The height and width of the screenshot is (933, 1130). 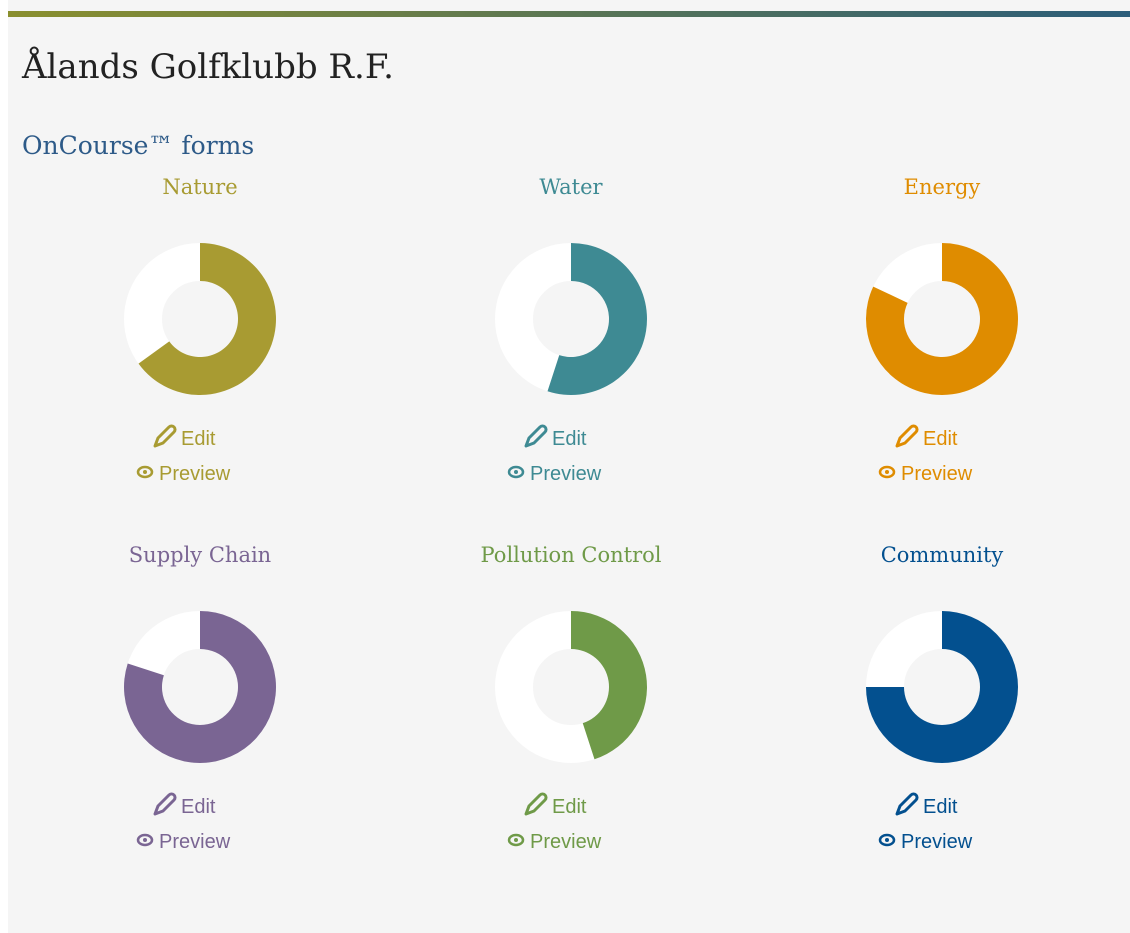 What do you see at coordinates (200, 555) in the screenshot?
I see `form-title: Supply Chain` at bounding box center [200, 555].